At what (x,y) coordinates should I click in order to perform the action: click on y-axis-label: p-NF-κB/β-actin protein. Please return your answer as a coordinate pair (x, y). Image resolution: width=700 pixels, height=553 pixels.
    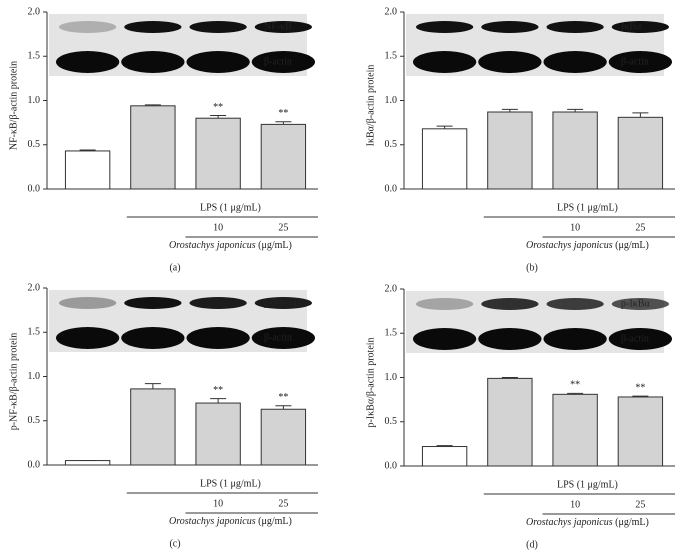
    Looking at the image, I should click on (13, 382).